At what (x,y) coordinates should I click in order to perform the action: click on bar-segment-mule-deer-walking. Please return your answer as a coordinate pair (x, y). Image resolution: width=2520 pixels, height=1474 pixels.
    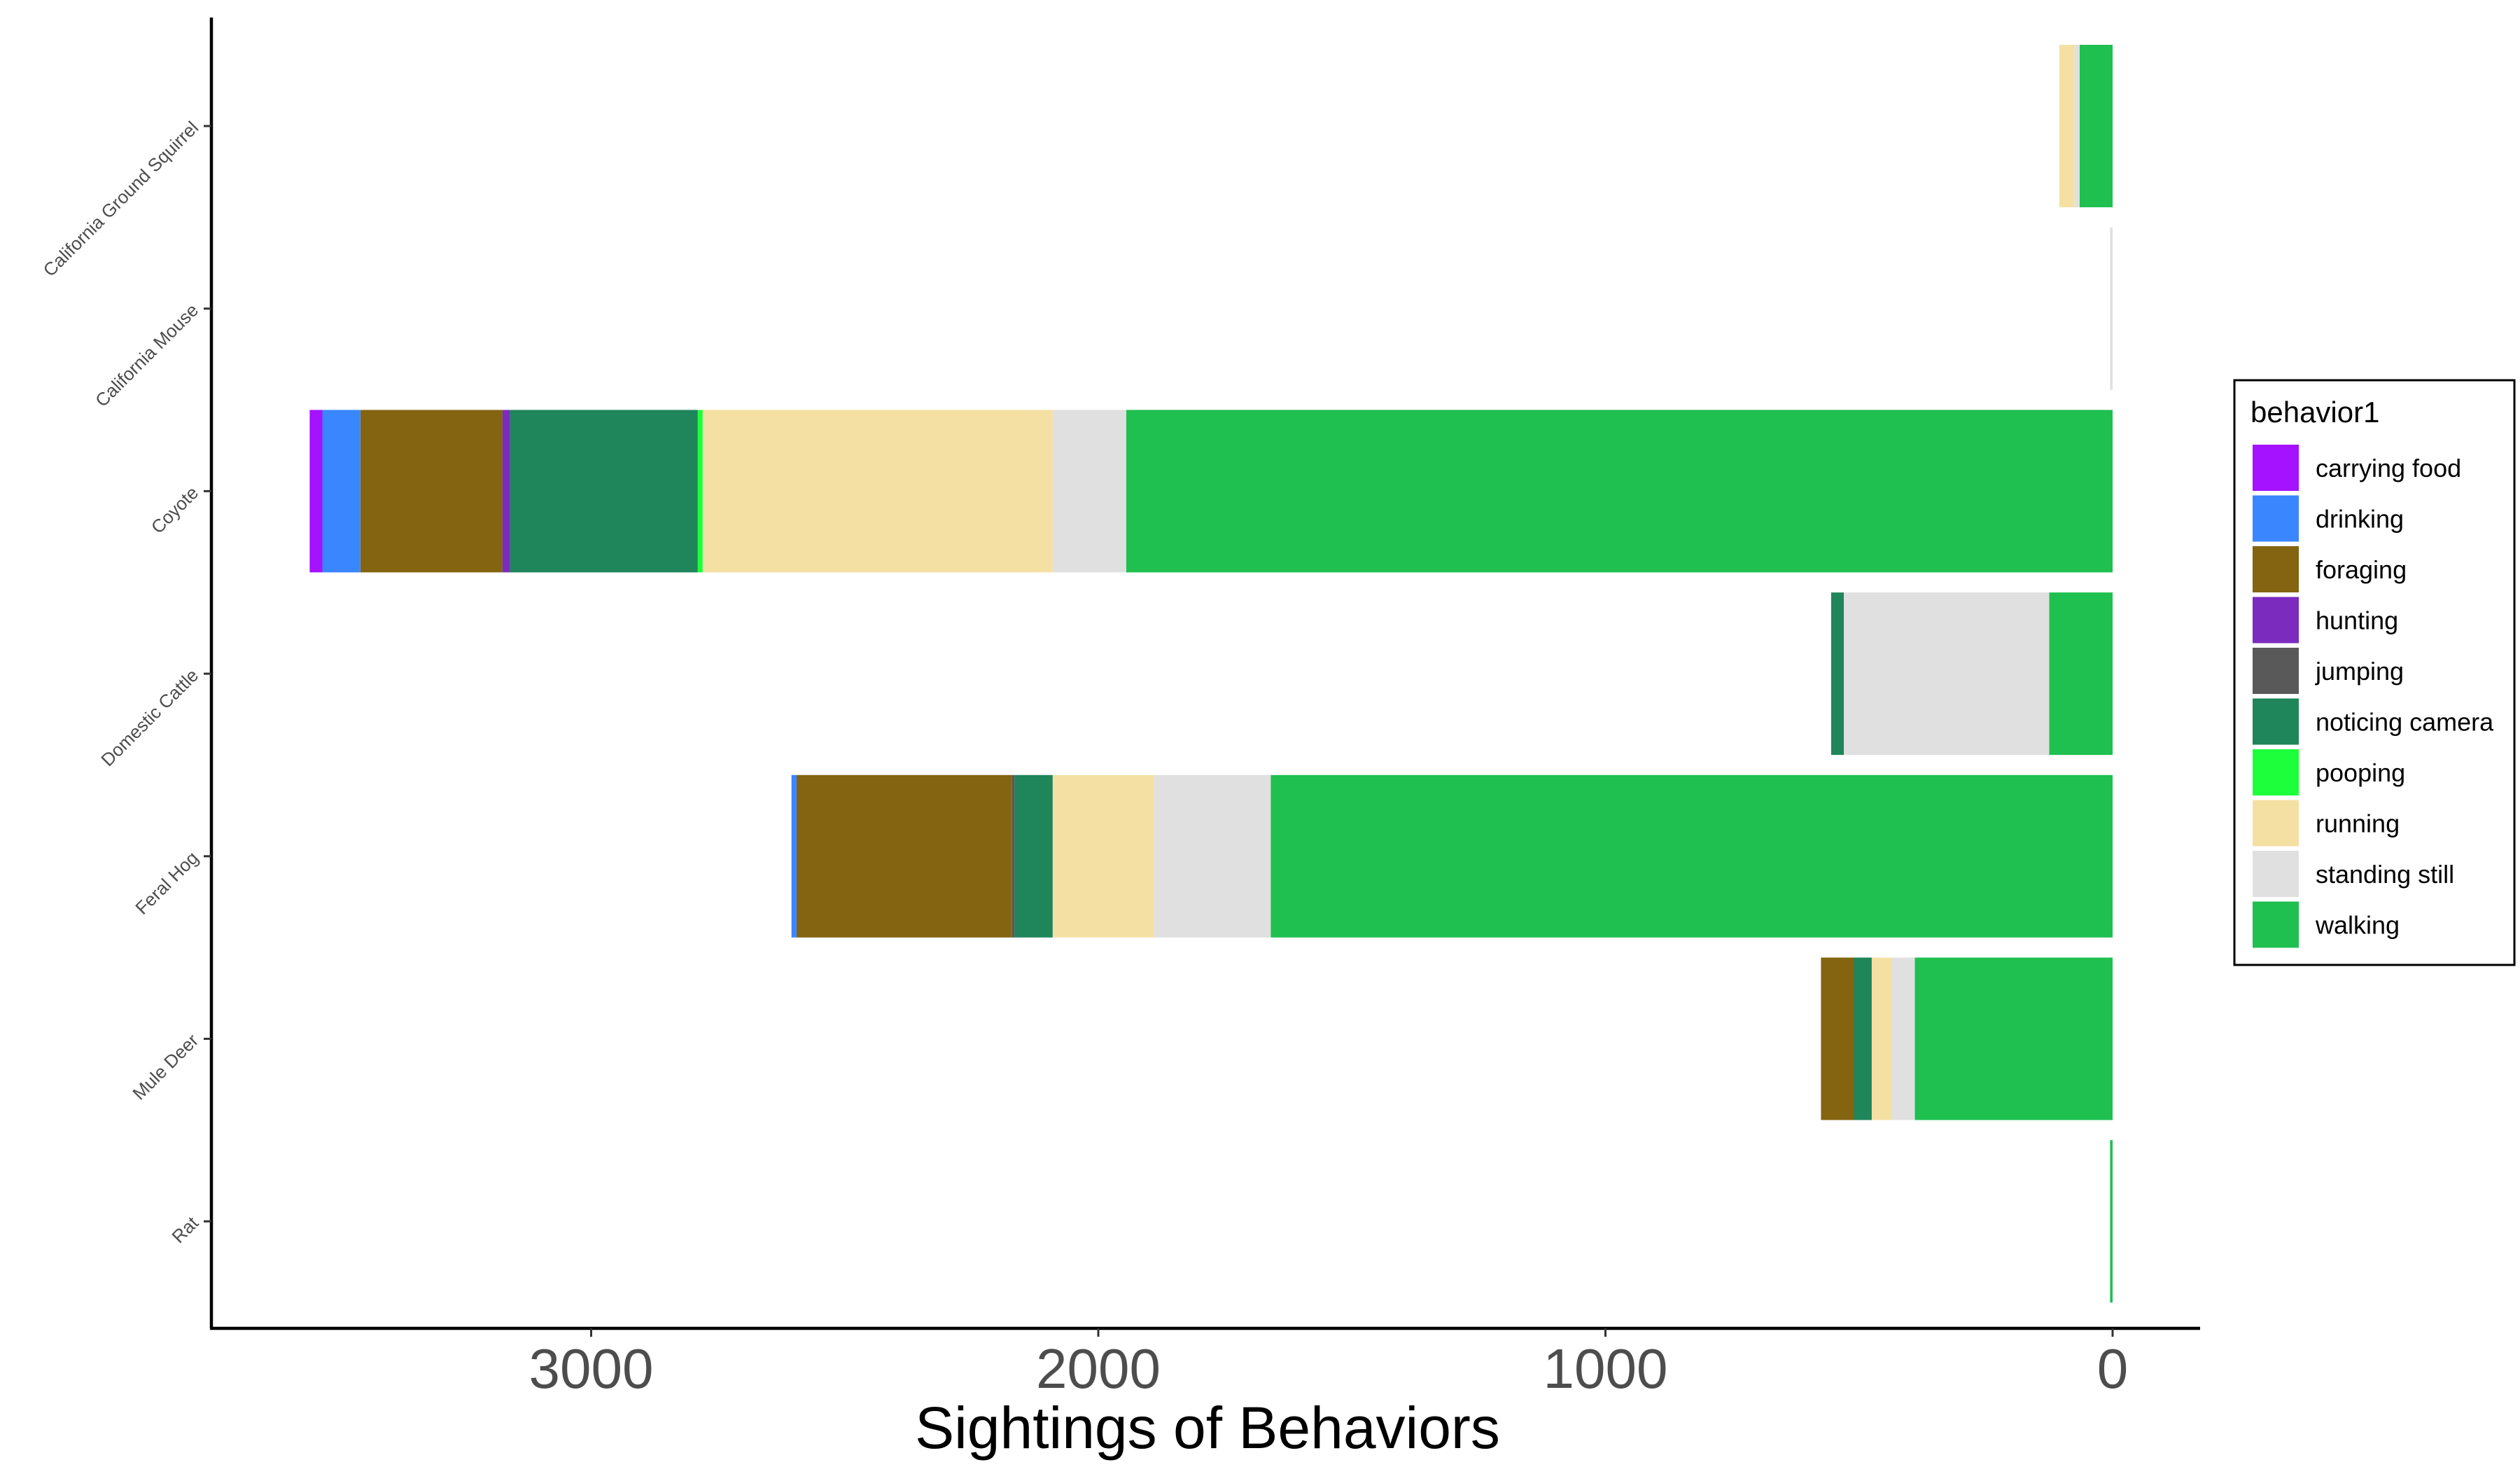
    Looking at the image, I should click on (2013, 1038).